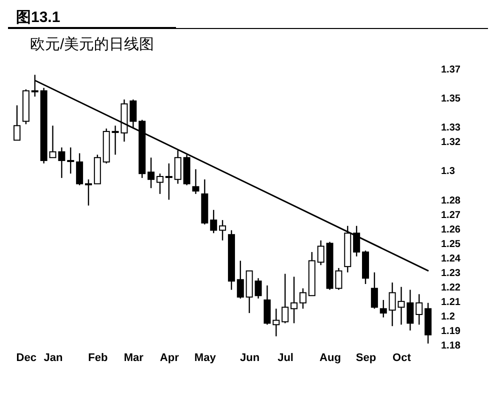  Describe the element at coordinates (286, 358) in the screenshot. I see `x-tick-label: Jul` at that location.